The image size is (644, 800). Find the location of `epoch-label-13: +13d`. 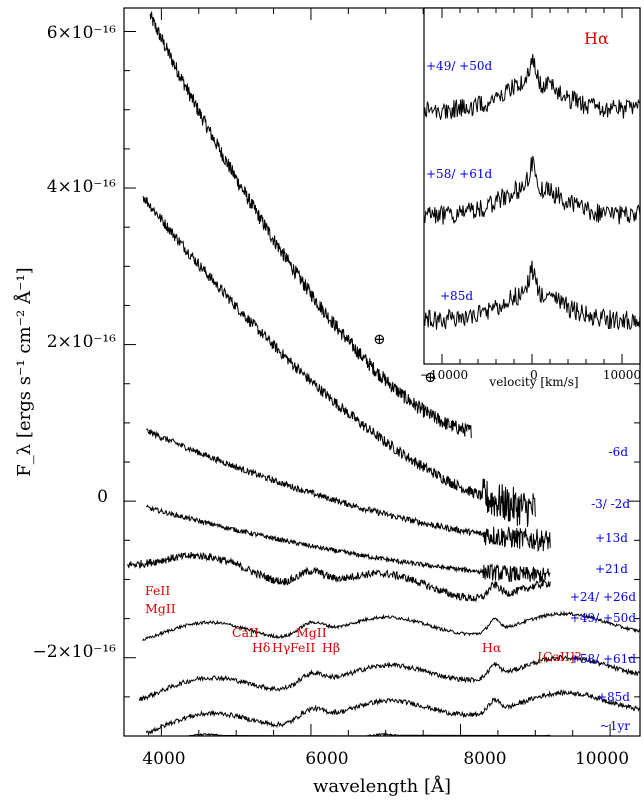

epoch-label-13: +13d is located at coordinates (611, 538).